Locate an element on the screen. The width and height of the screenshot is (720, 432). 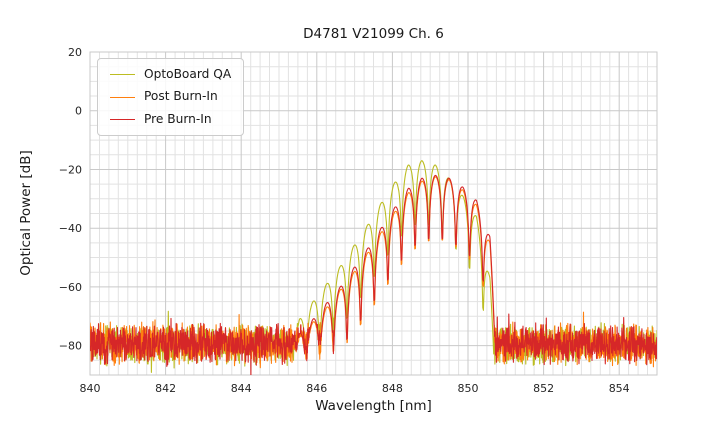
x-axis-label: Wavelength [nm] is located at coordinates (373, 406).